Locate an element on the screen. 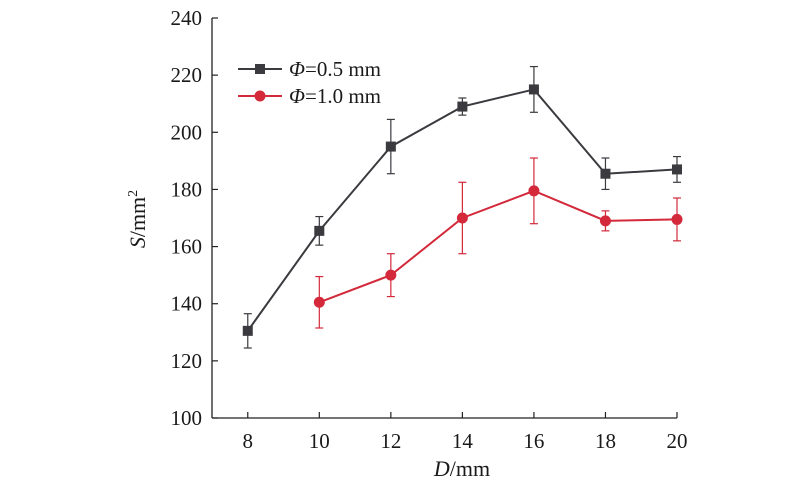 The height and width of the screenshot is (492, 800). y-tick-label: 240 is located at coordinates (187, 18).